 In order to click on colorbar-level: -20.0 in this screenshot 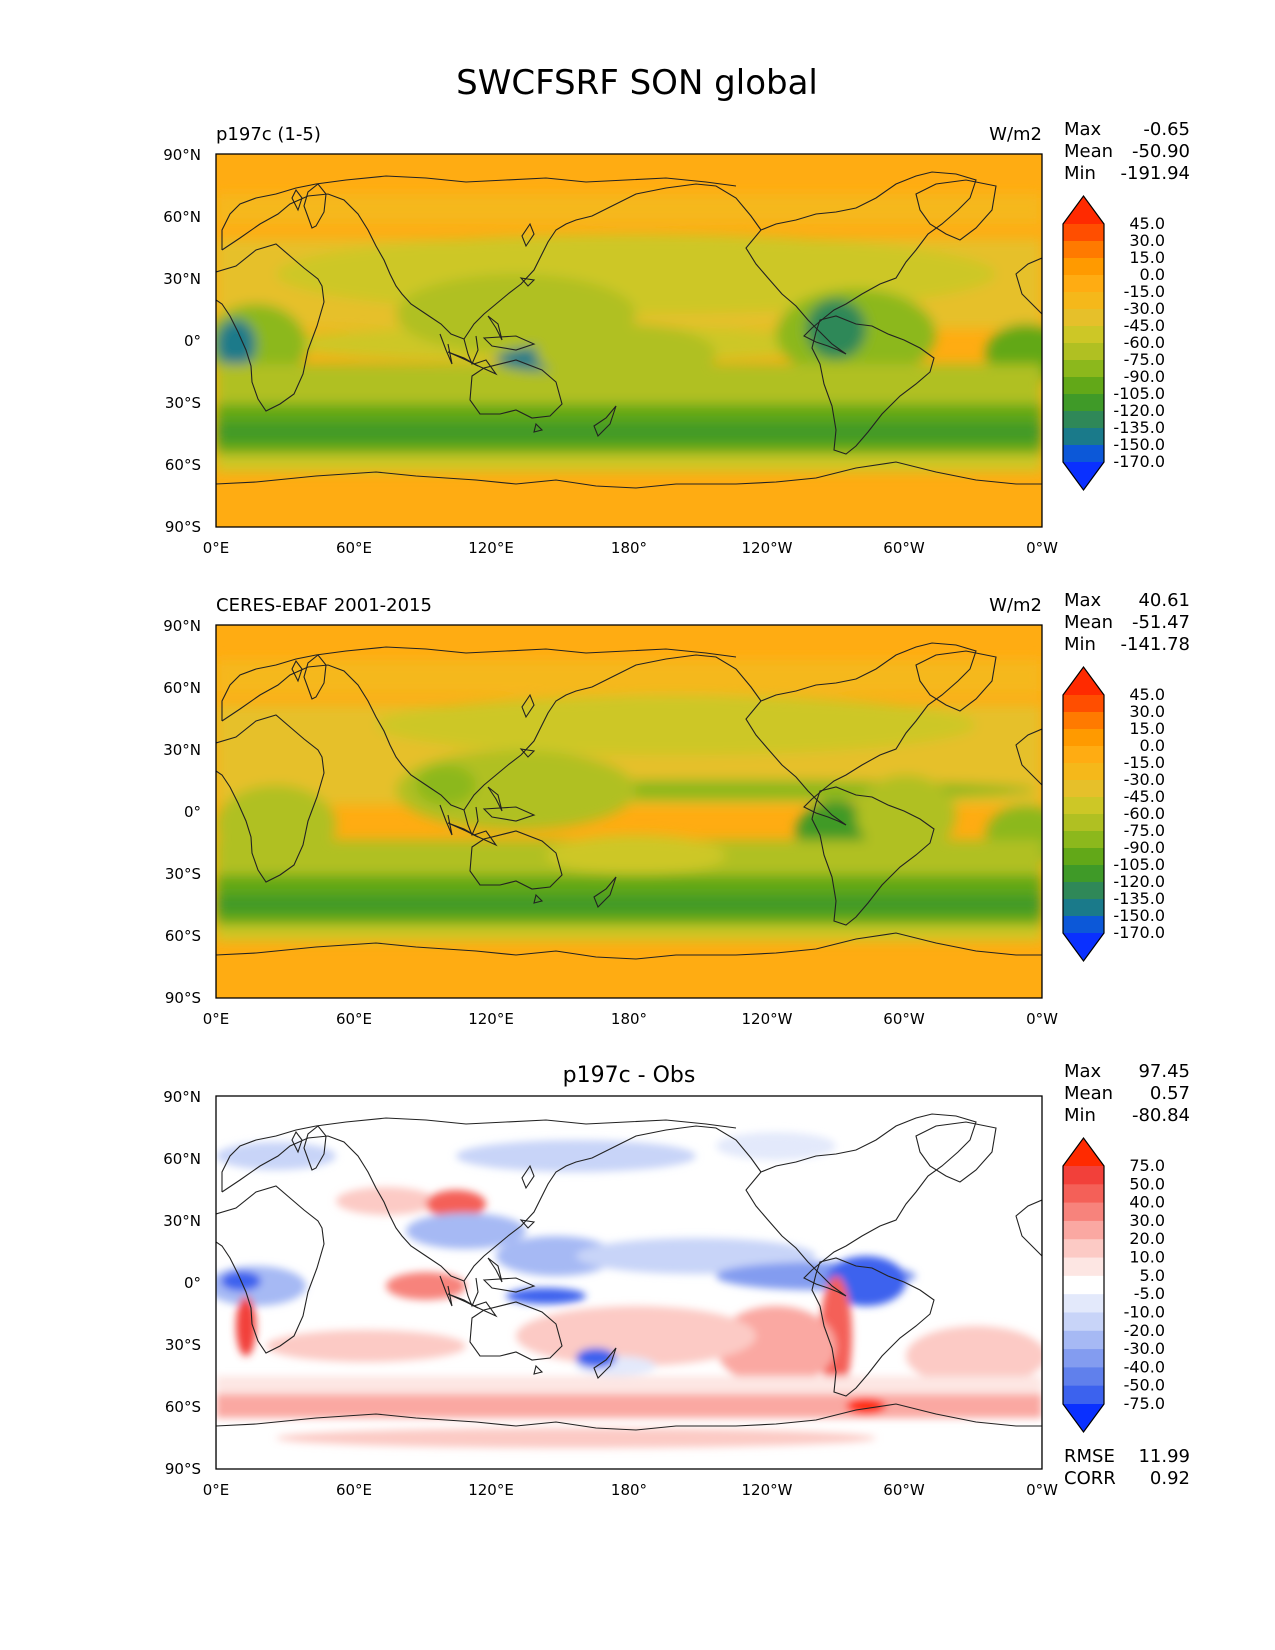, I will do `click(1144, 1330)`.